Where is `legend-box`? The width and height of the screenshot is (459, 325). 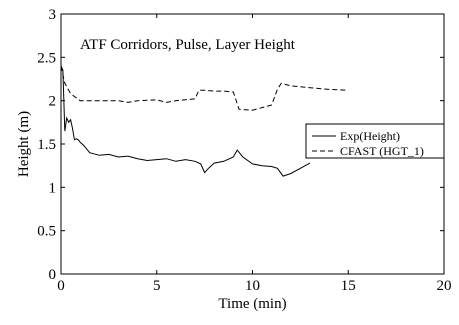
legend-box is located at coordinates (375, 141).